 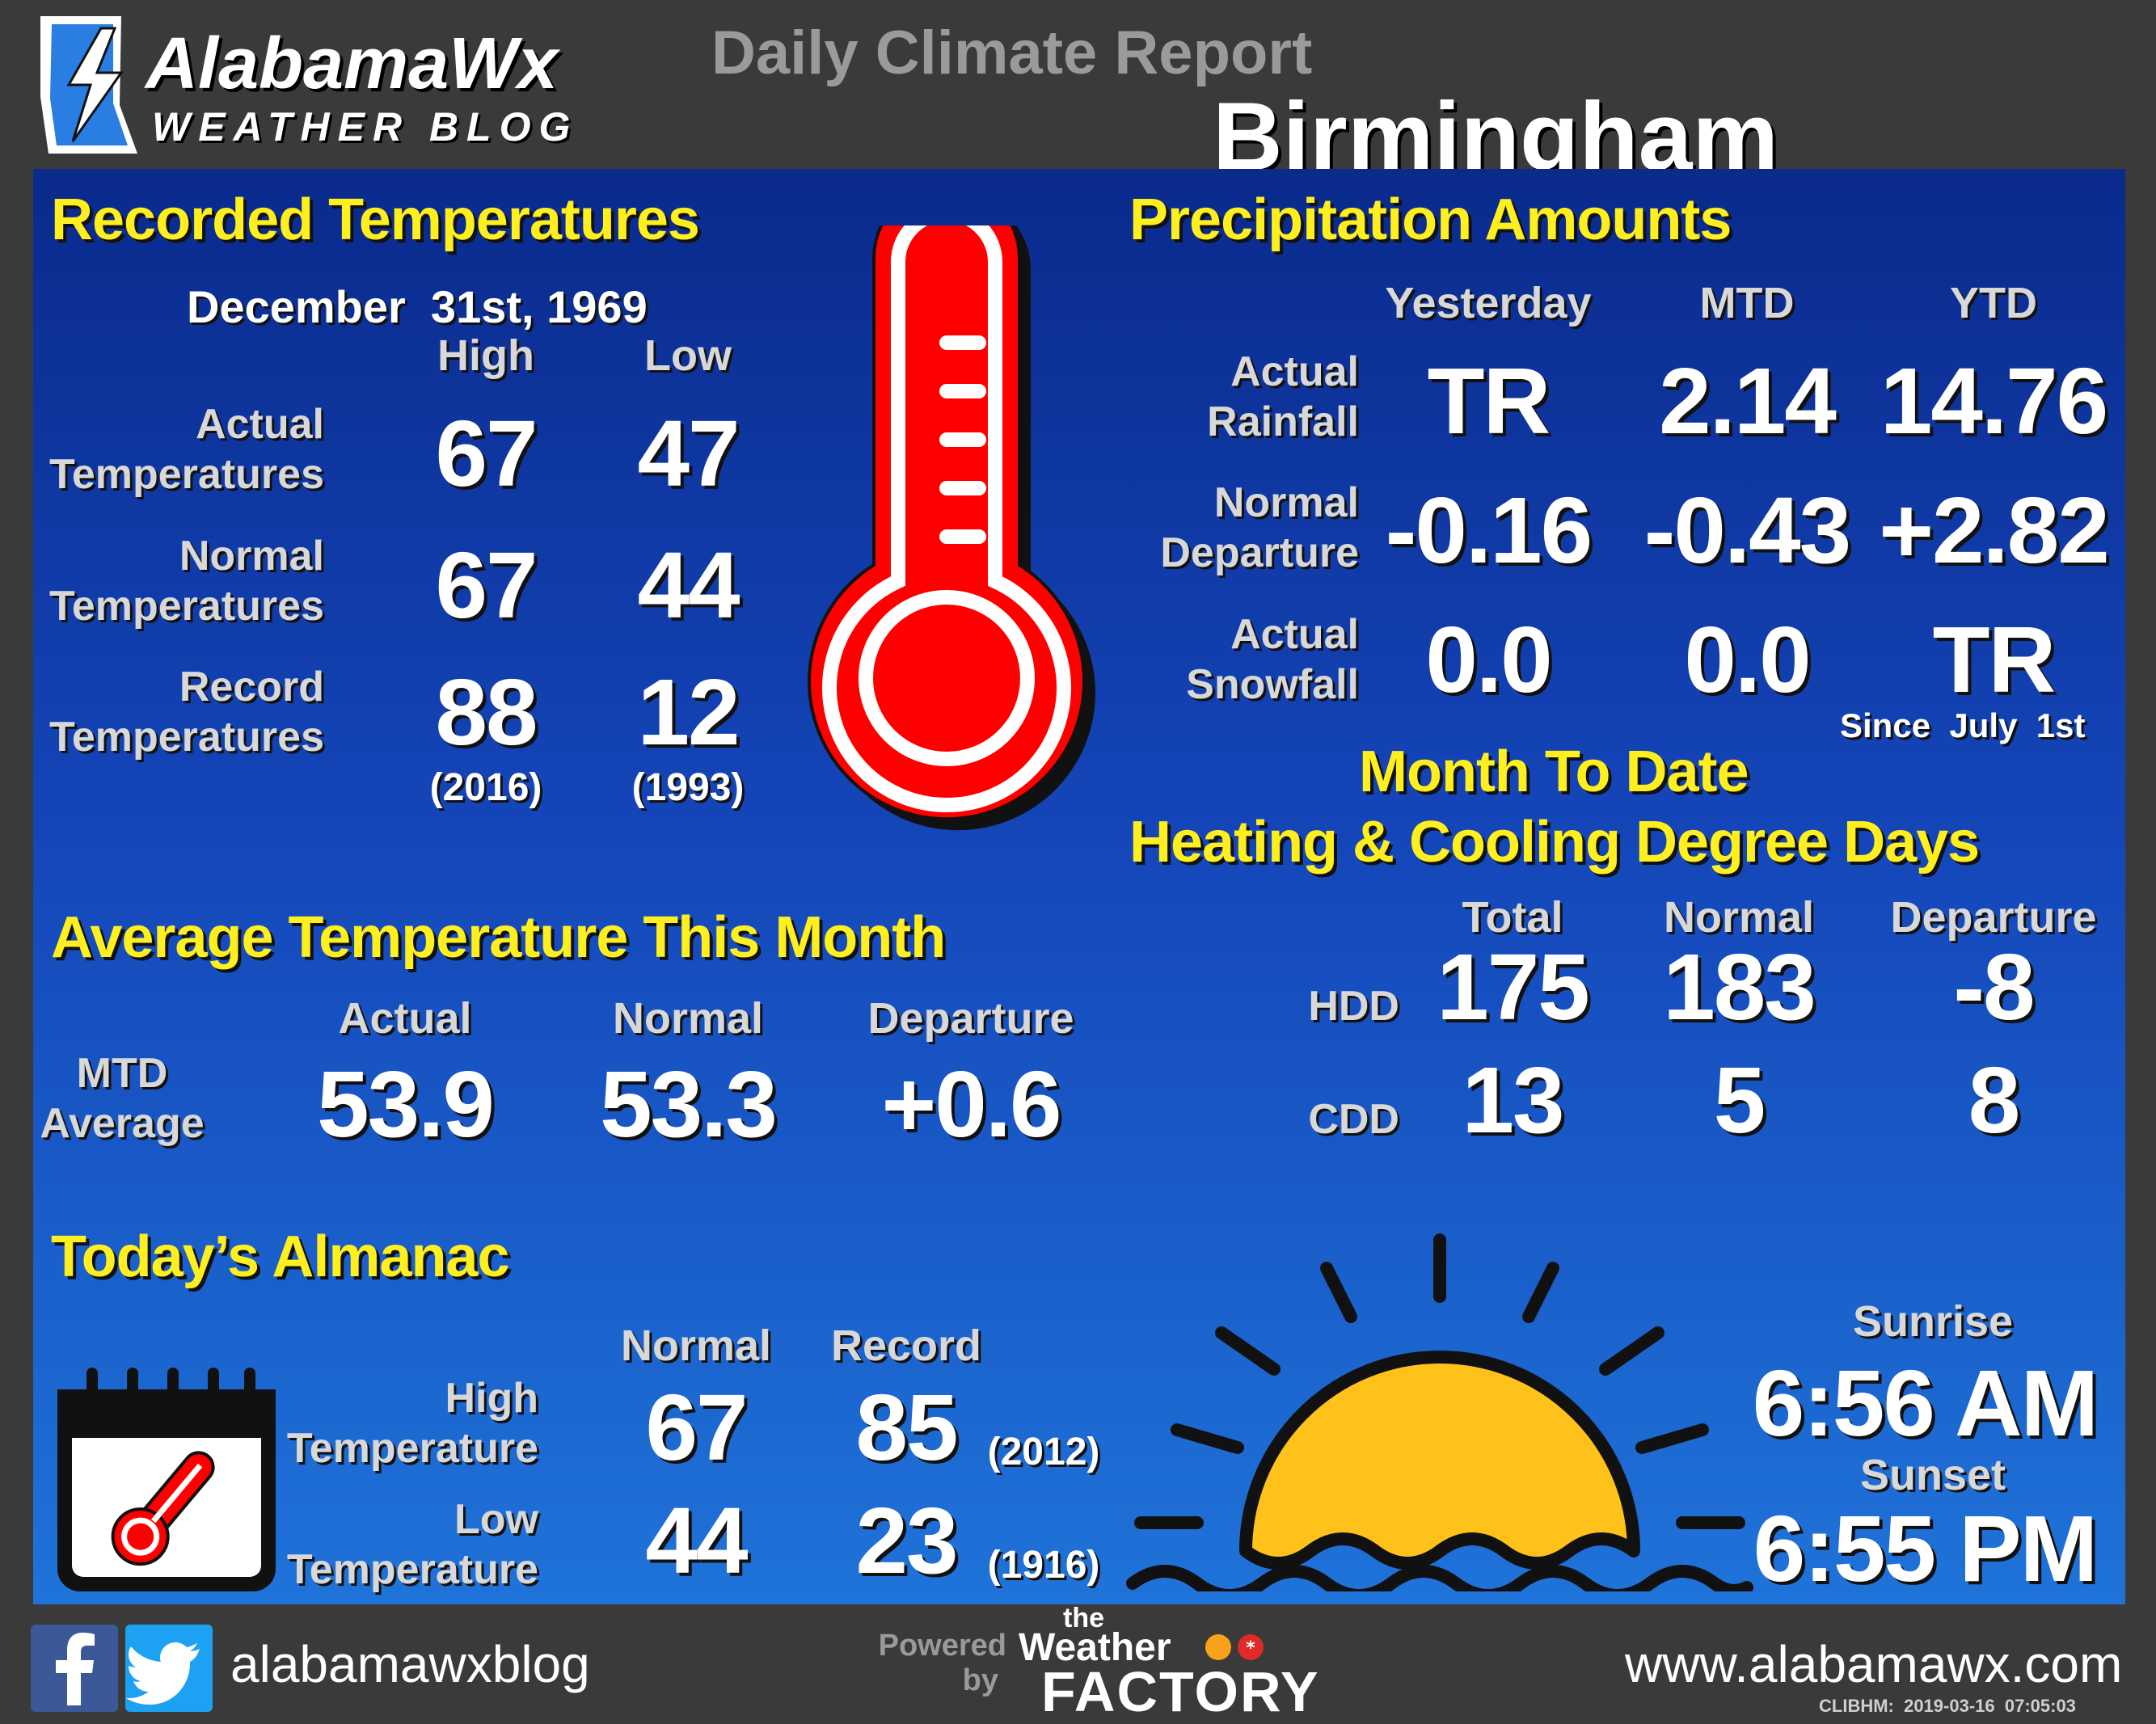 I want to click on dd-col-normal: Normal, so click(x=1739, y=917).